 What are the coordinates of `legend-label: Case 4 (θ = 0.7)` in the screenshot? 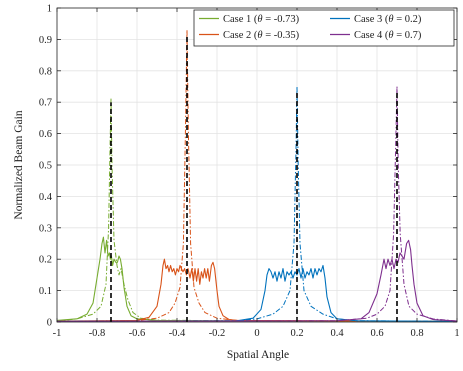 It's located at (388, 35).